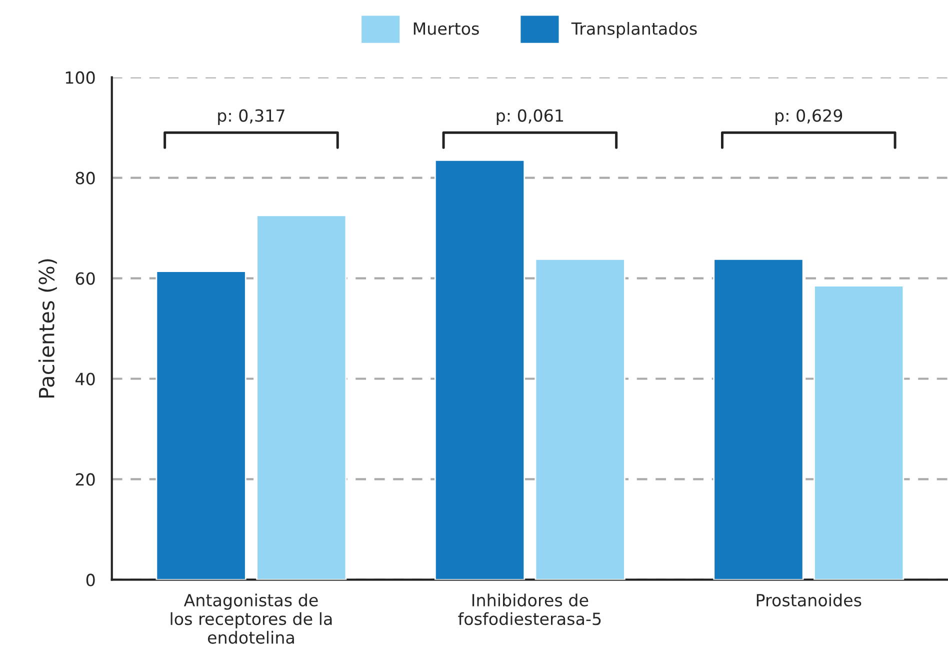 This screenshot has width=948, height=661. Describe the element at coordinates (47, 328) in the screenshot. I see `y-axis-title: Pacientes (%)` at that location.